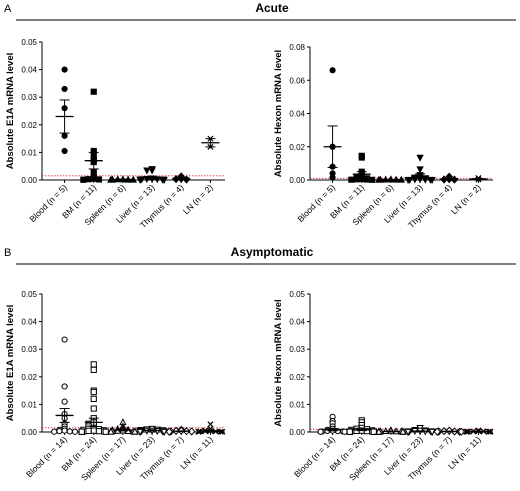  Describe the element at coordinates (272, 252) in the screenshot. I see `section-b-title: Asymptomatic` at that location.